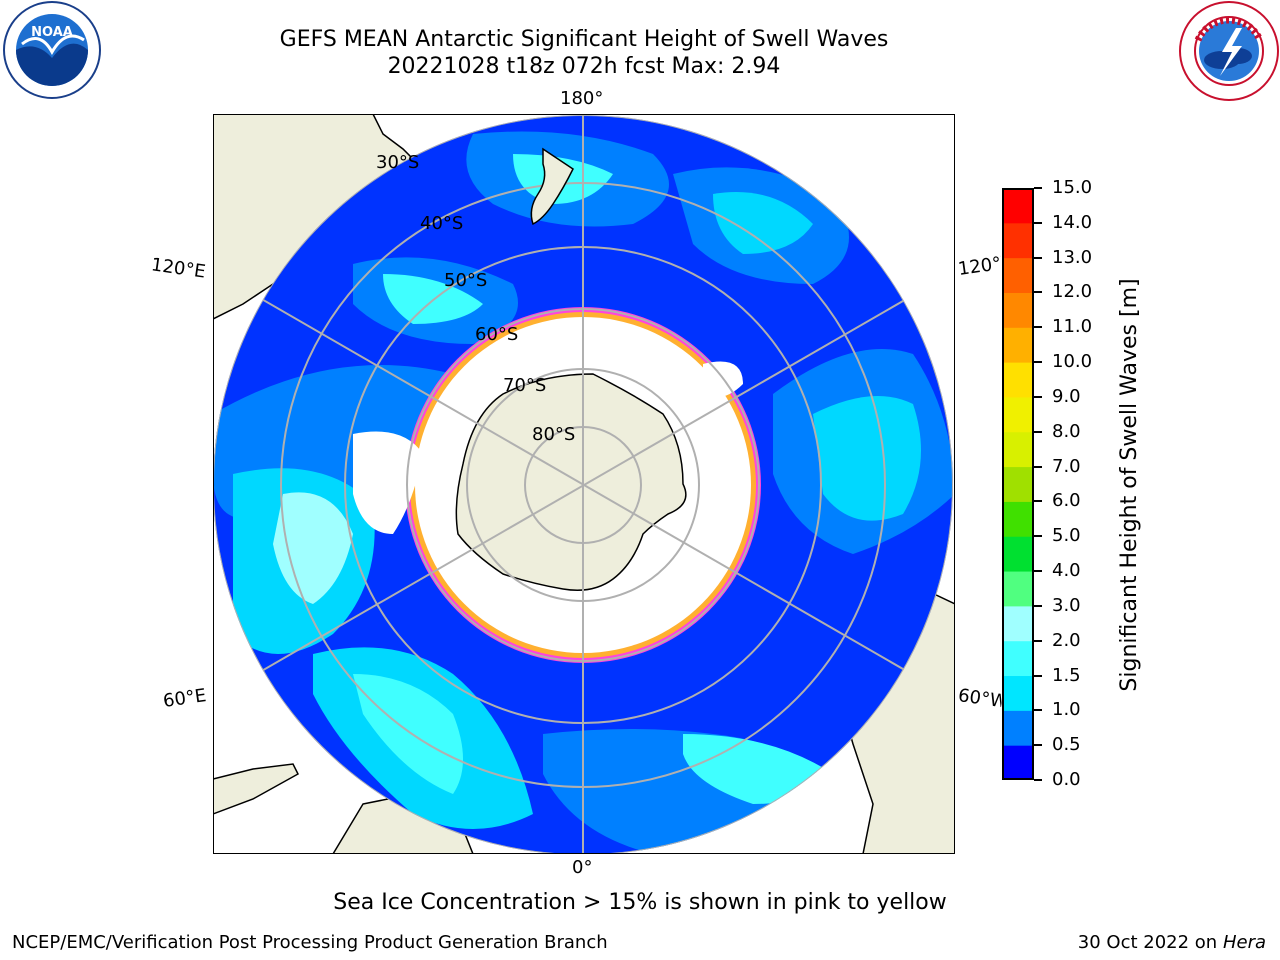 This screenshot has width=1280, height=960. Describe the element at coordinates (571, 482) in the screenshot. I see `antarctica-landmass` at that location.